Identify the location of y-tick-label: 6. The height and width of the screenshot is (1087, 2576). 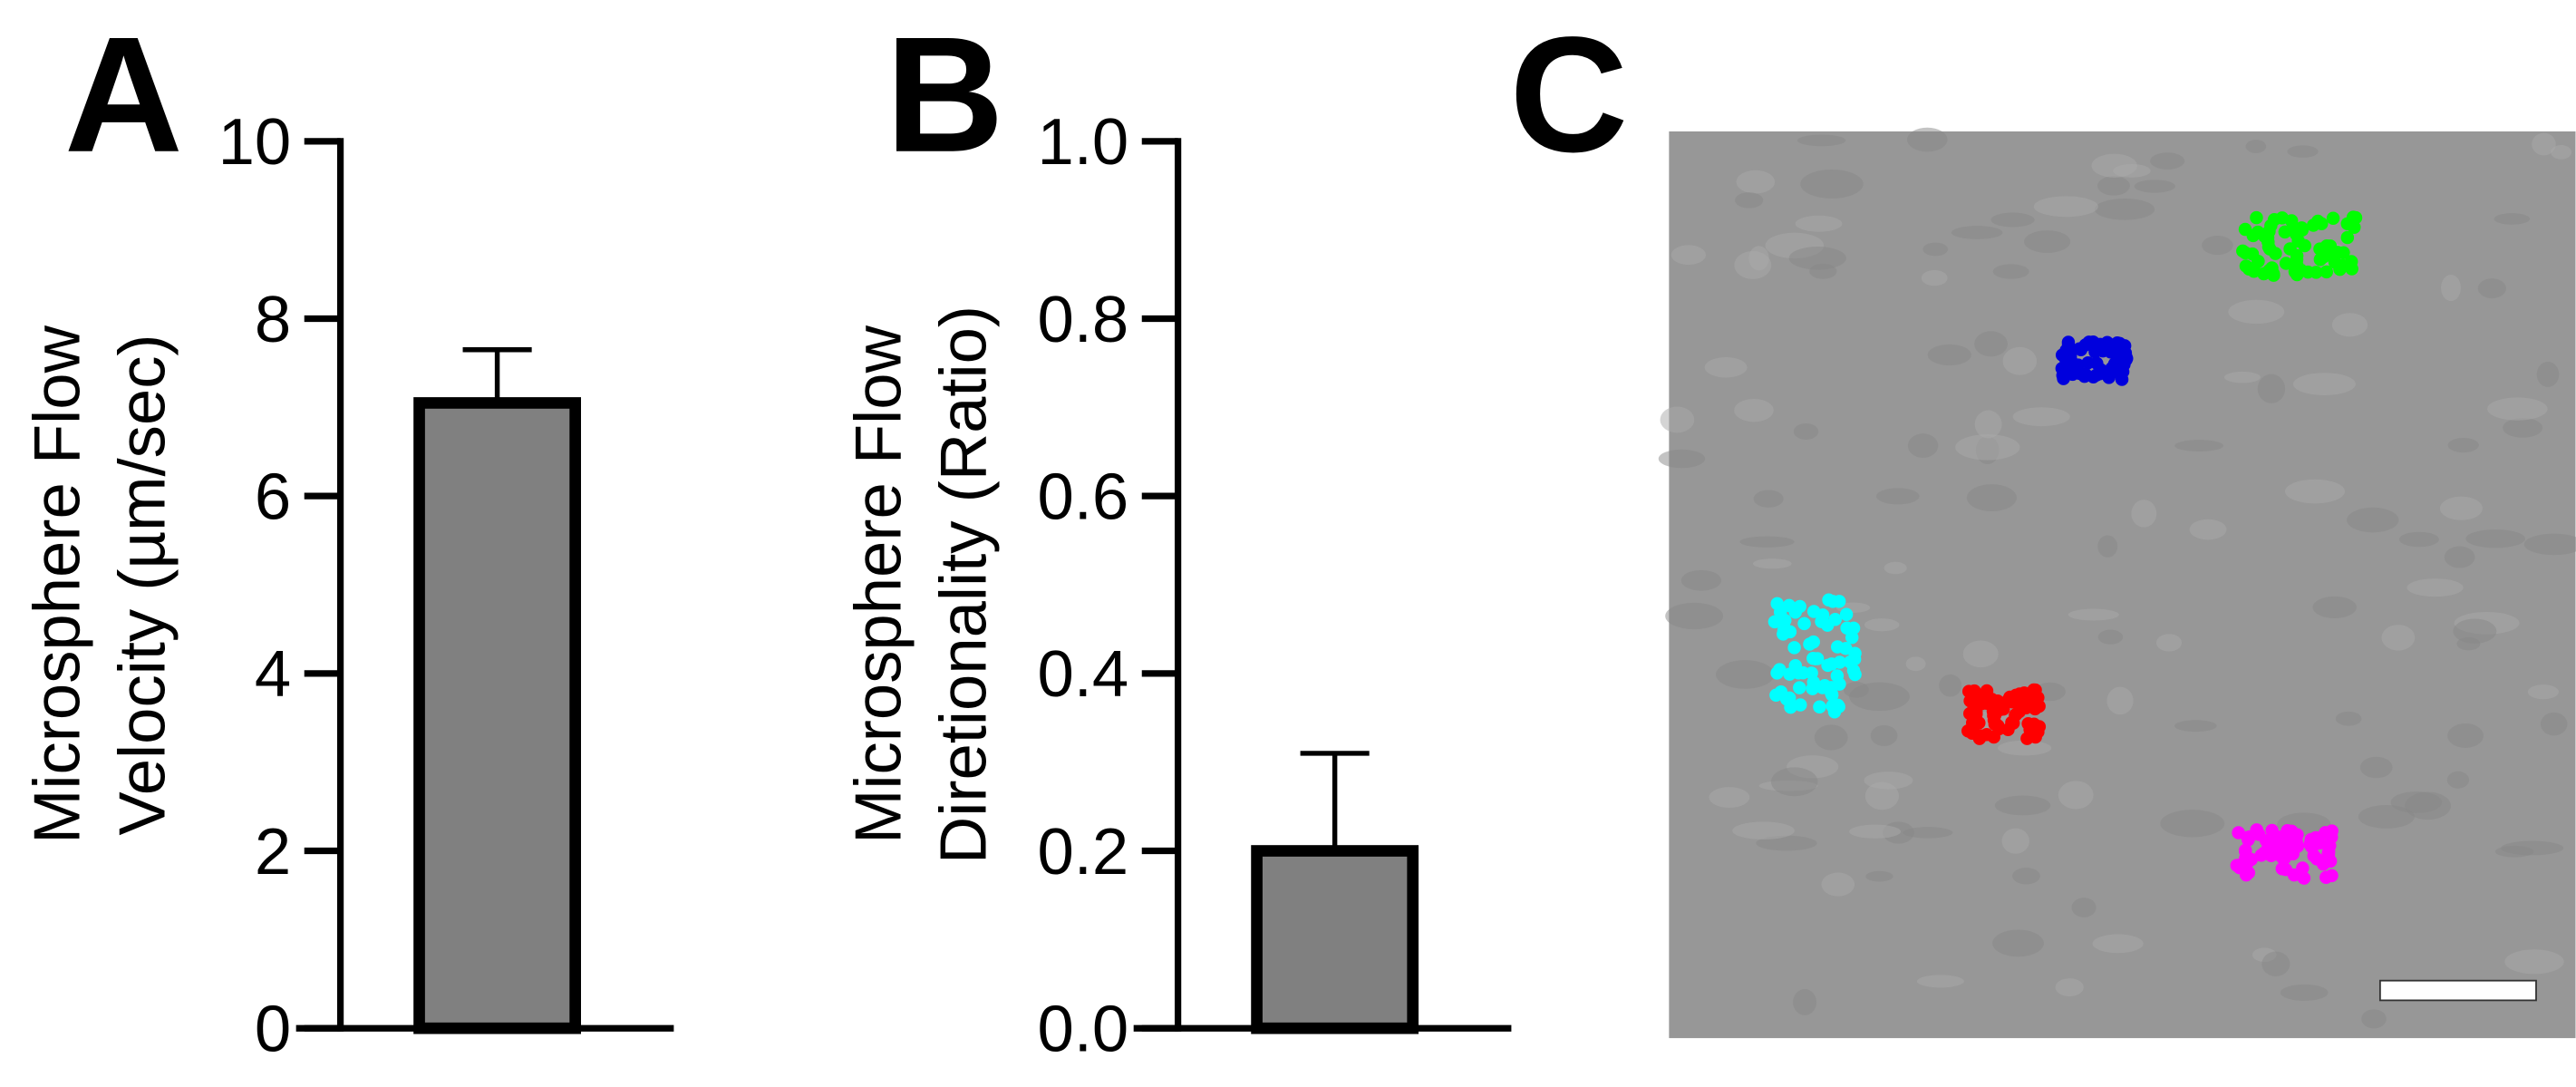
(273, 497).